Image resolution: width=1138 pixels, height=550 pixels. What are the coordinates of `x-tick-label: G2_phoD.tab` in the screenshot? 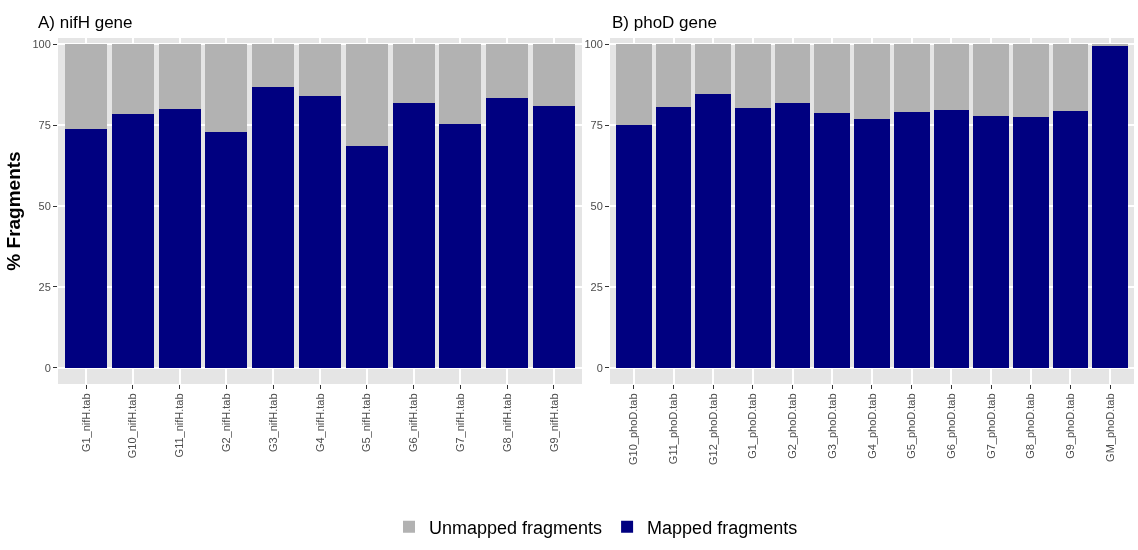 It's located at (792, 426).